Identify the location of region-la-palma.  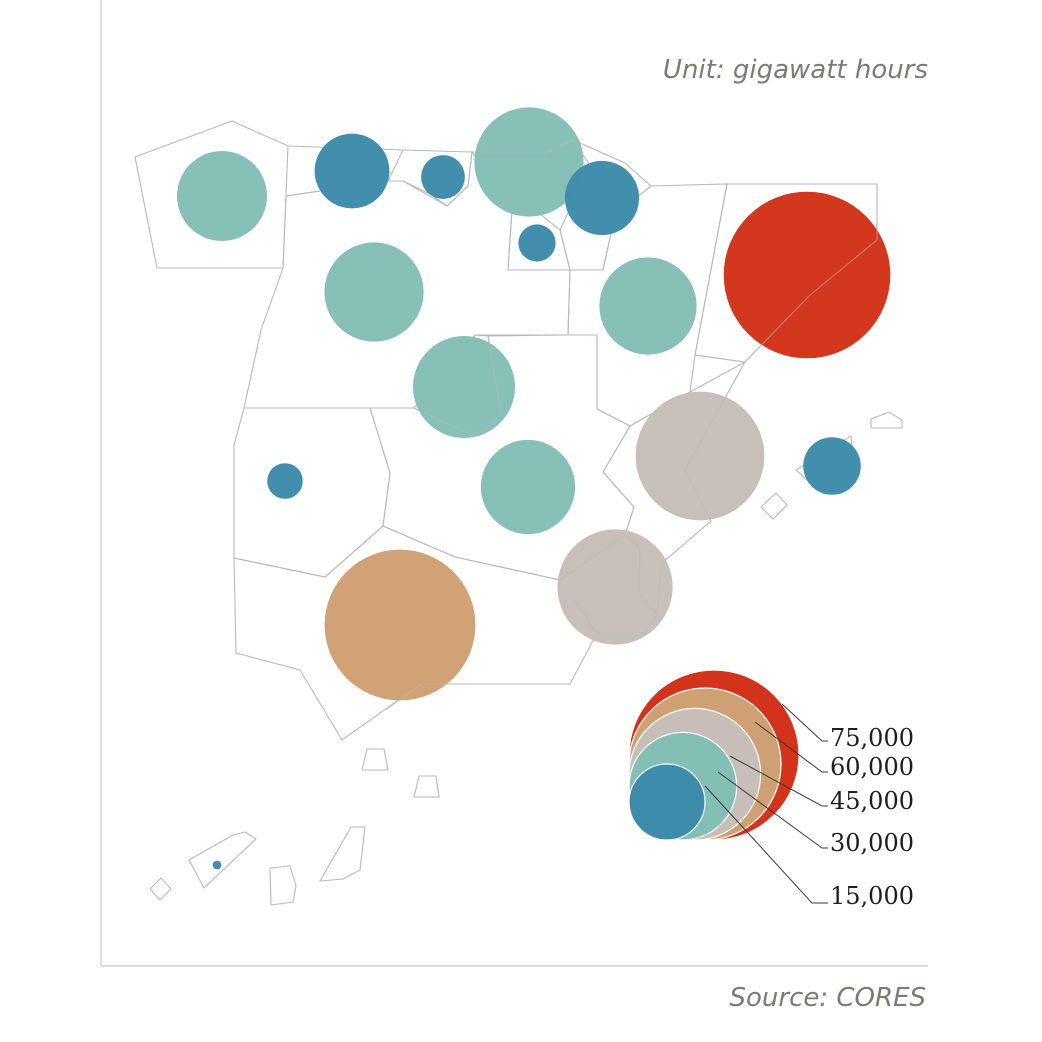
(160, 889).